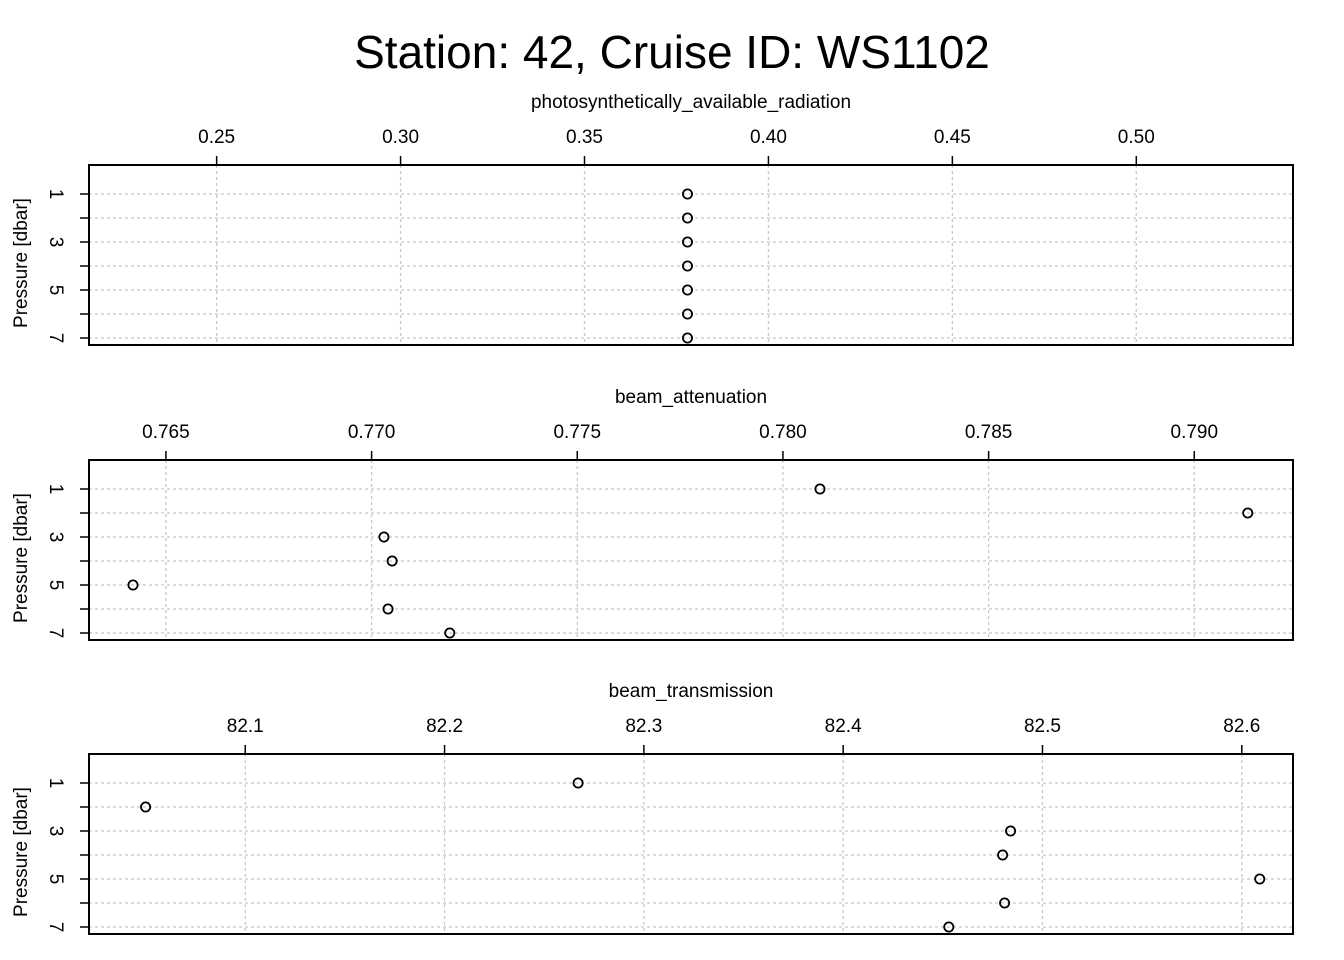 This screenshot has width=1344, height=960. I want to click on x-tick-label: 0.785, so click(989, 432).